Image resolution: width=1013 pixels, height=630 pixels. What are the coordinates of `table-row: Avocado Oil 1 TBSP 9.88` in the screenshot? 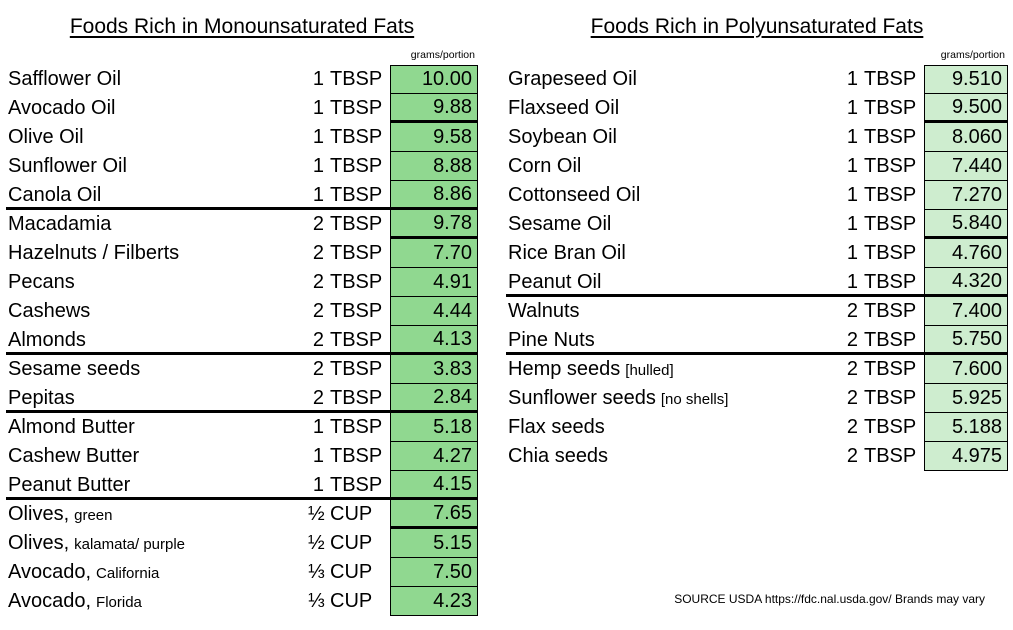 It's located at (242, 108).